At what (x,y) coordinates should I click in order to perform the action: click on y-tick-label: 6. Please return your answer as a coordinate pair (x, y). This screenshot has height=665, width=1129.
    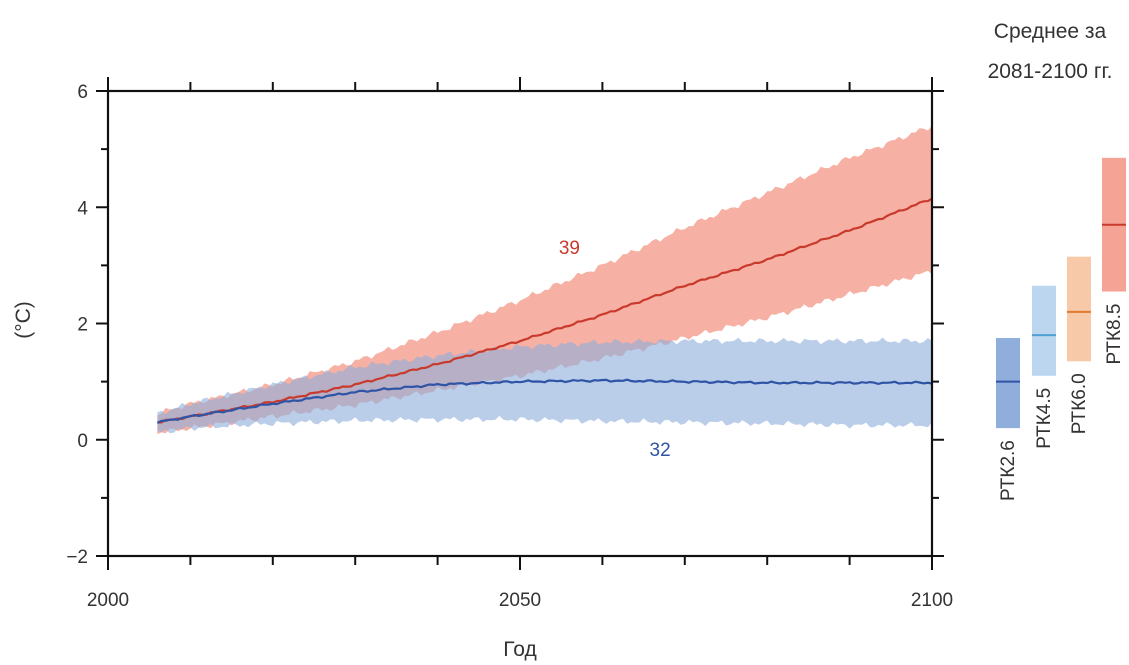
    Looking at the image, I should click on (82, 92).